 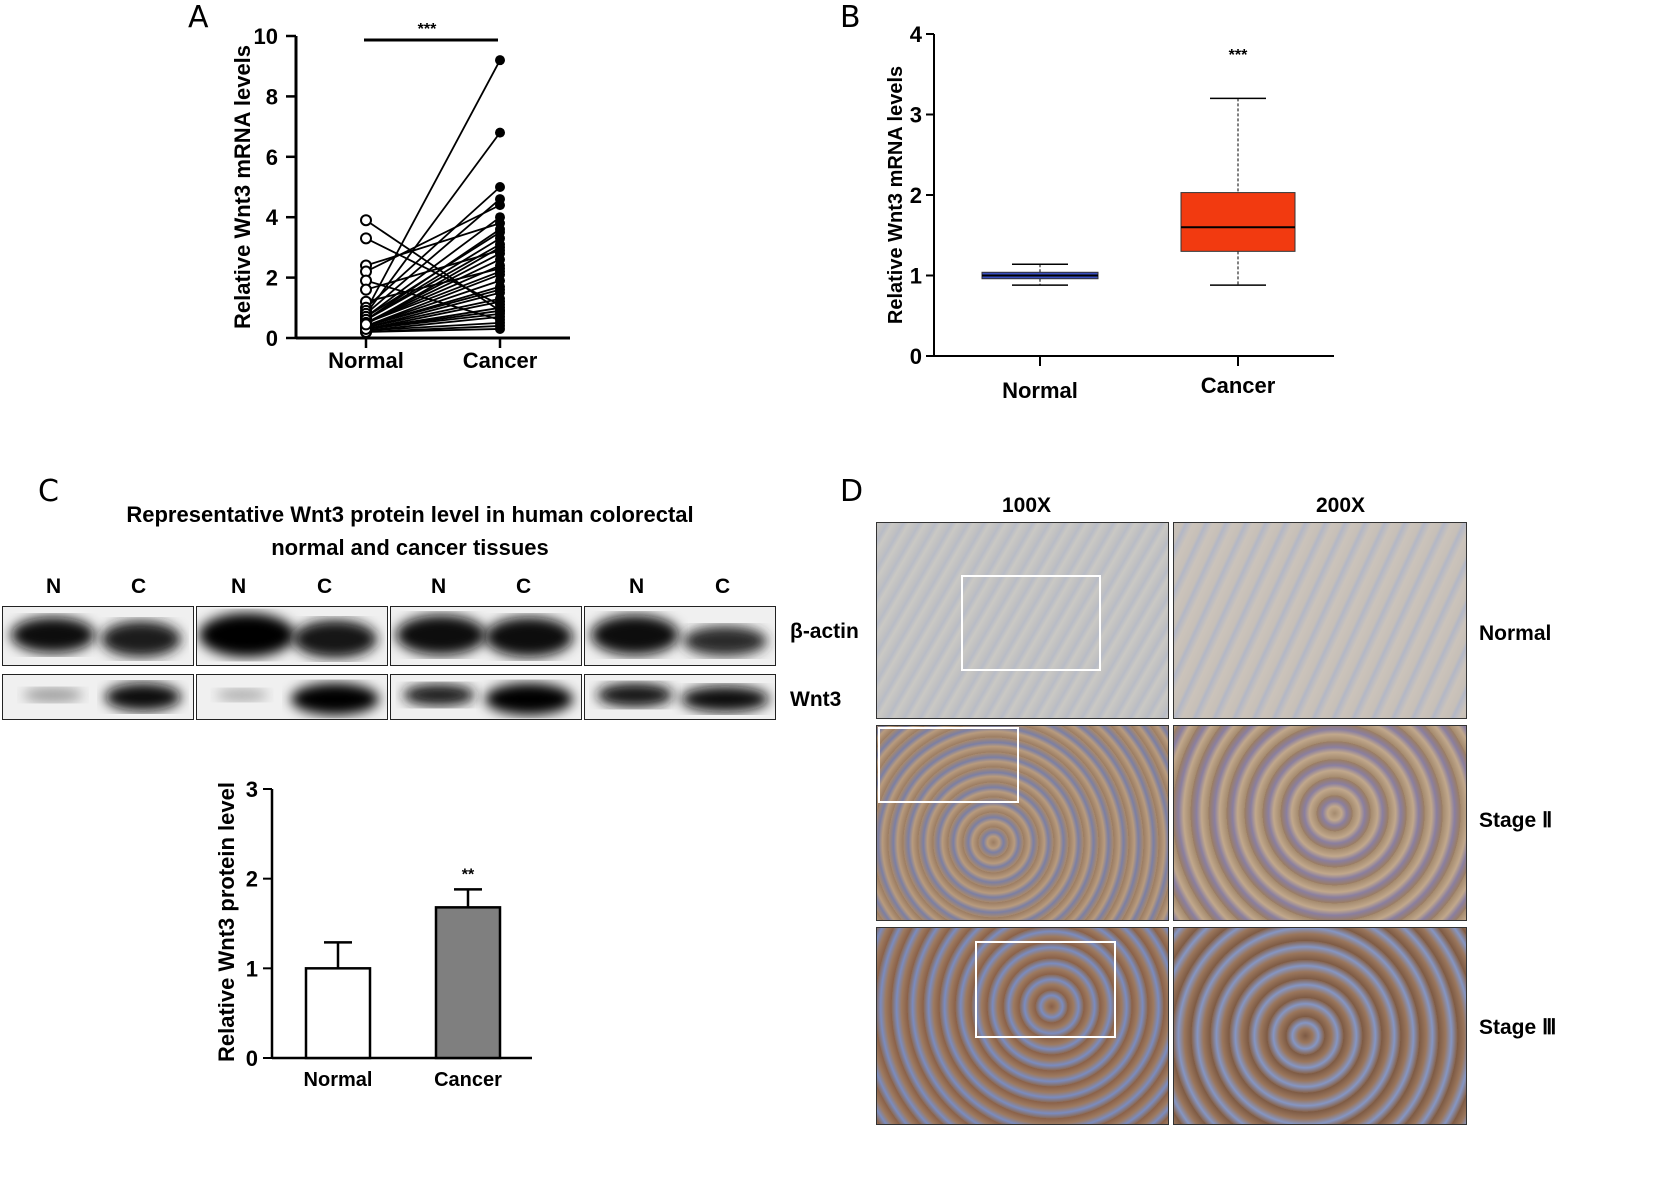 What do you see at coordinates (1515, 633) in the screenshot?
I see `ihc-row-label-normal: Normal` at bounding box center [1515, 633].